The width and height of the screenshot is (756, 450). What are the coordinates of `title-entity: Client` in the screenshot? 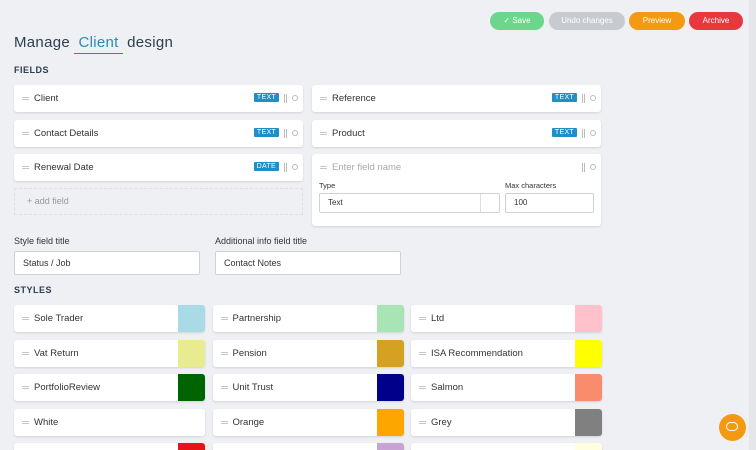 It's located at (98, 44).